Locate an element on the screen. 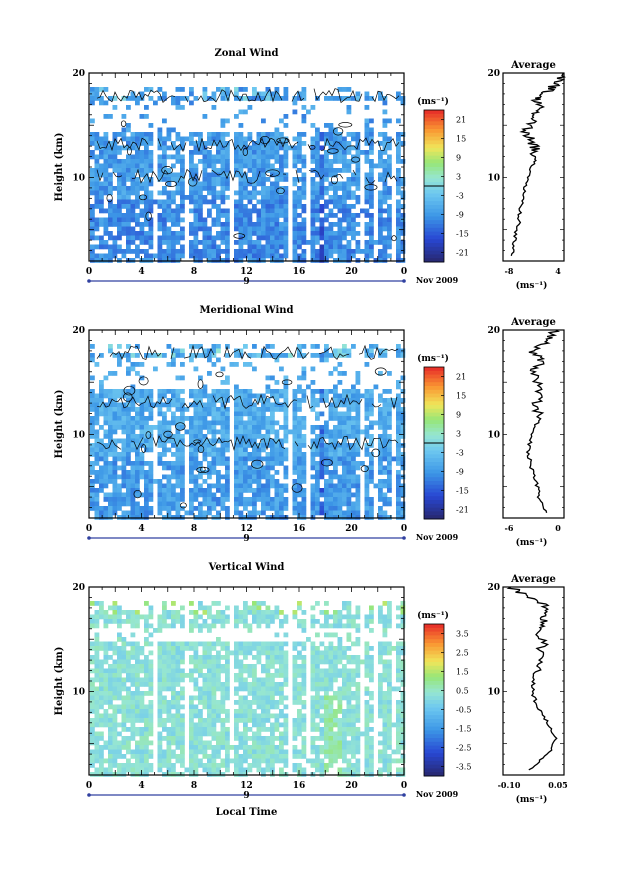 The width and height of the screenshot is (618, 873). x-tick-label: 0 is located at coordinates (89, 529).